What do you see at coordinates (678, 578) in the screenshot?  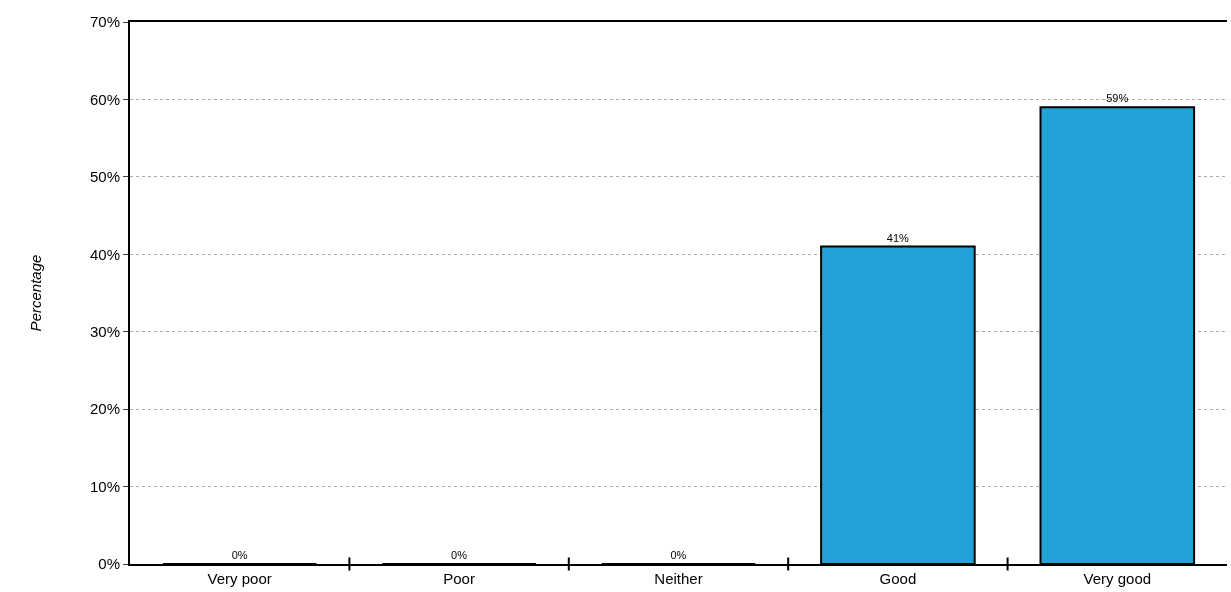 I see `x-tick-label: Neither` at bounding box center [678, 578].